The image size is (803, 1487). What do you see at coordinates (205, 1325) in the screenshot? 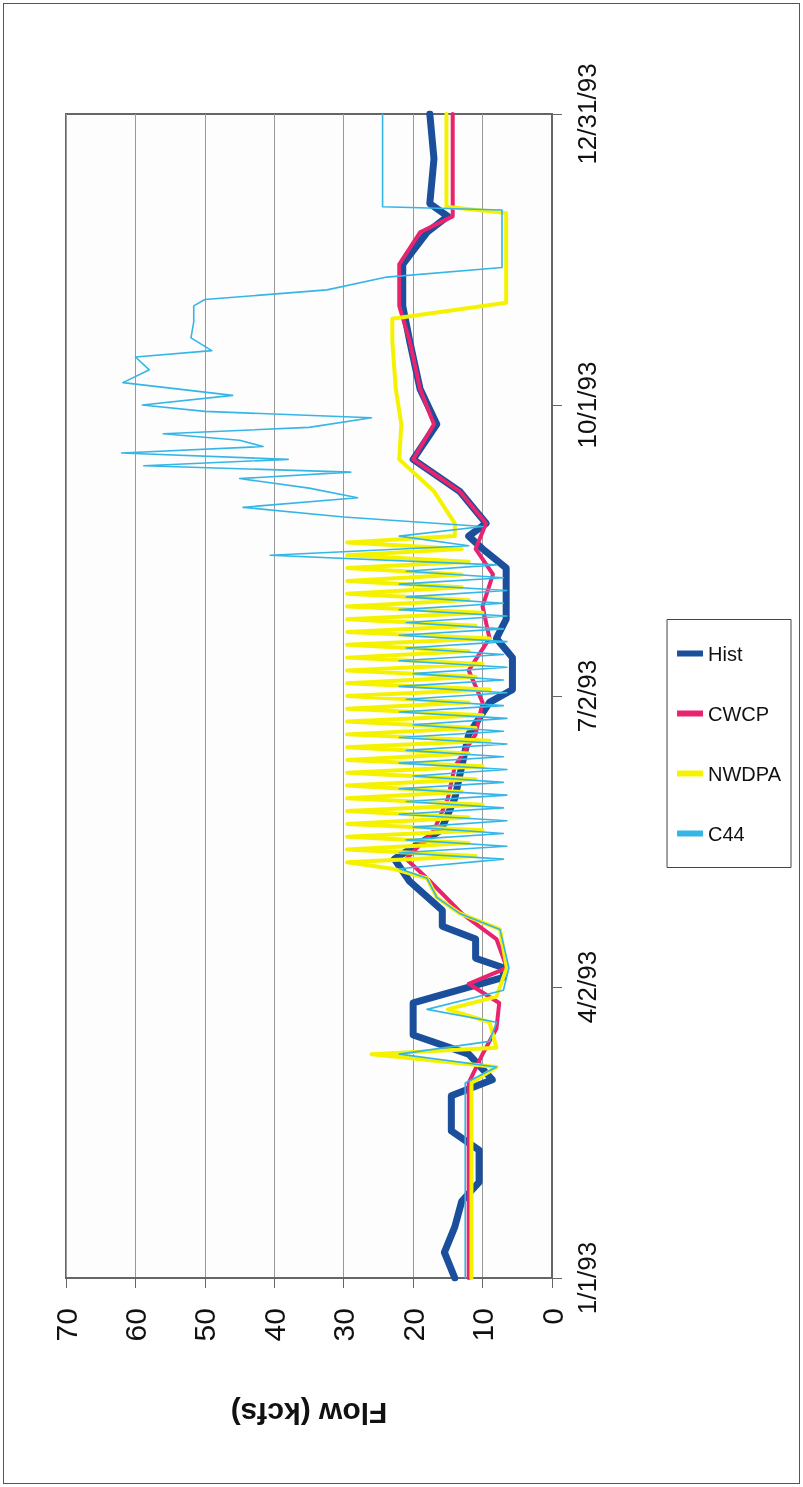
I see `x-tick-label: 50` at bounding box center [205, 1325].